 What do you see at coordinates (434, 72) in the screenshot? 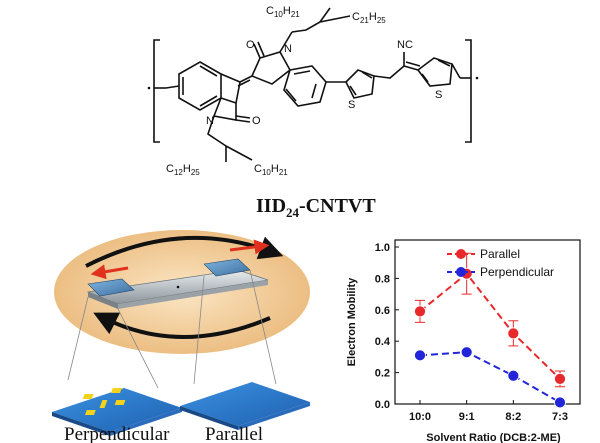
I see `thiophene-right` at bounding box center [434, 72].